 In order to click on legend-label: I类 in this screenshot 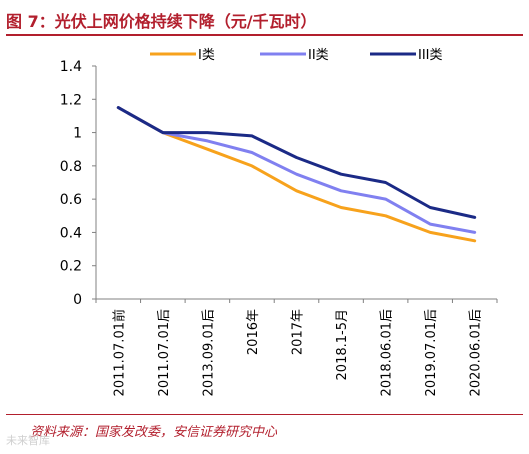, I will do `click(206, 55)`.